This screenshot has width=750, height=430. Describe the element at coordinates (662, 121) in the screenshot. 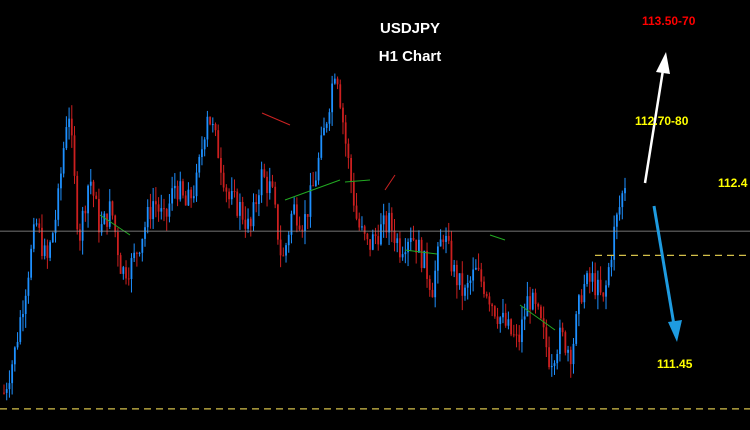

I see `level-label-resistance: 112.70-80` at that location.